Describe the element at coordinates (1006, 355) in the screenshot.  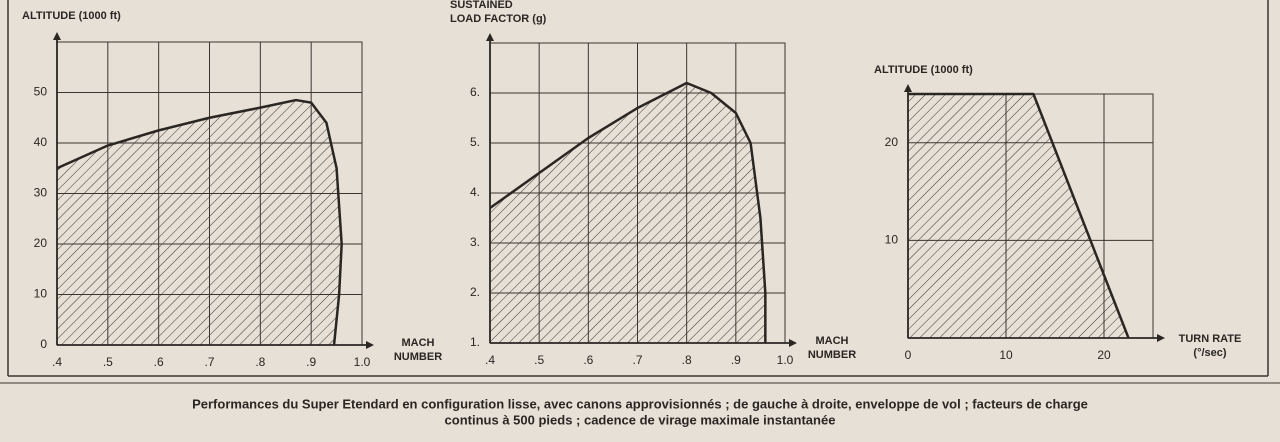
I see `x-tick-label: 10` at that location.